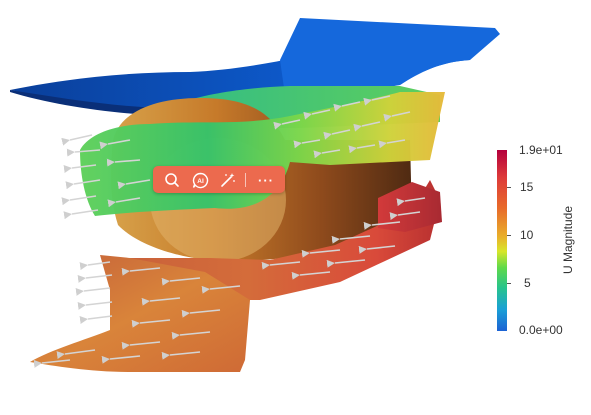 Image resolution: width=591 pixels, height=415 pixels. What do you see at coordinates (502, 240) in the screenshot?
I see `color-legend-bar` at bounding box center [502, 240].